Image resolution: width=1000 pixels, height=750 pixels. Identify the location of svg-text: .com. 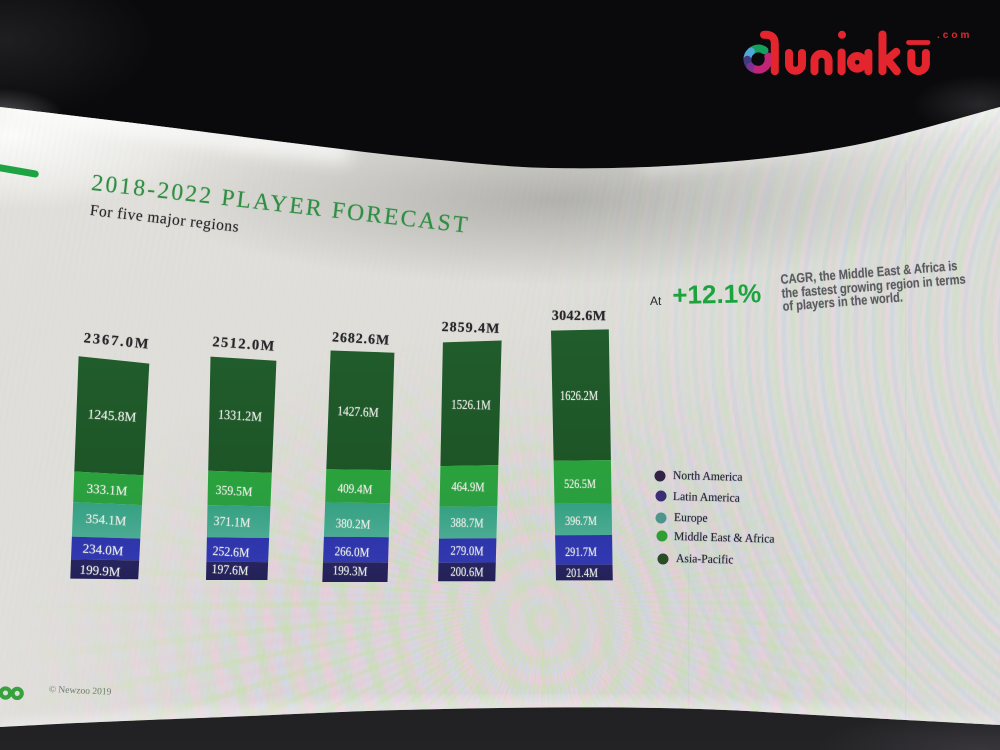
(954, 35).